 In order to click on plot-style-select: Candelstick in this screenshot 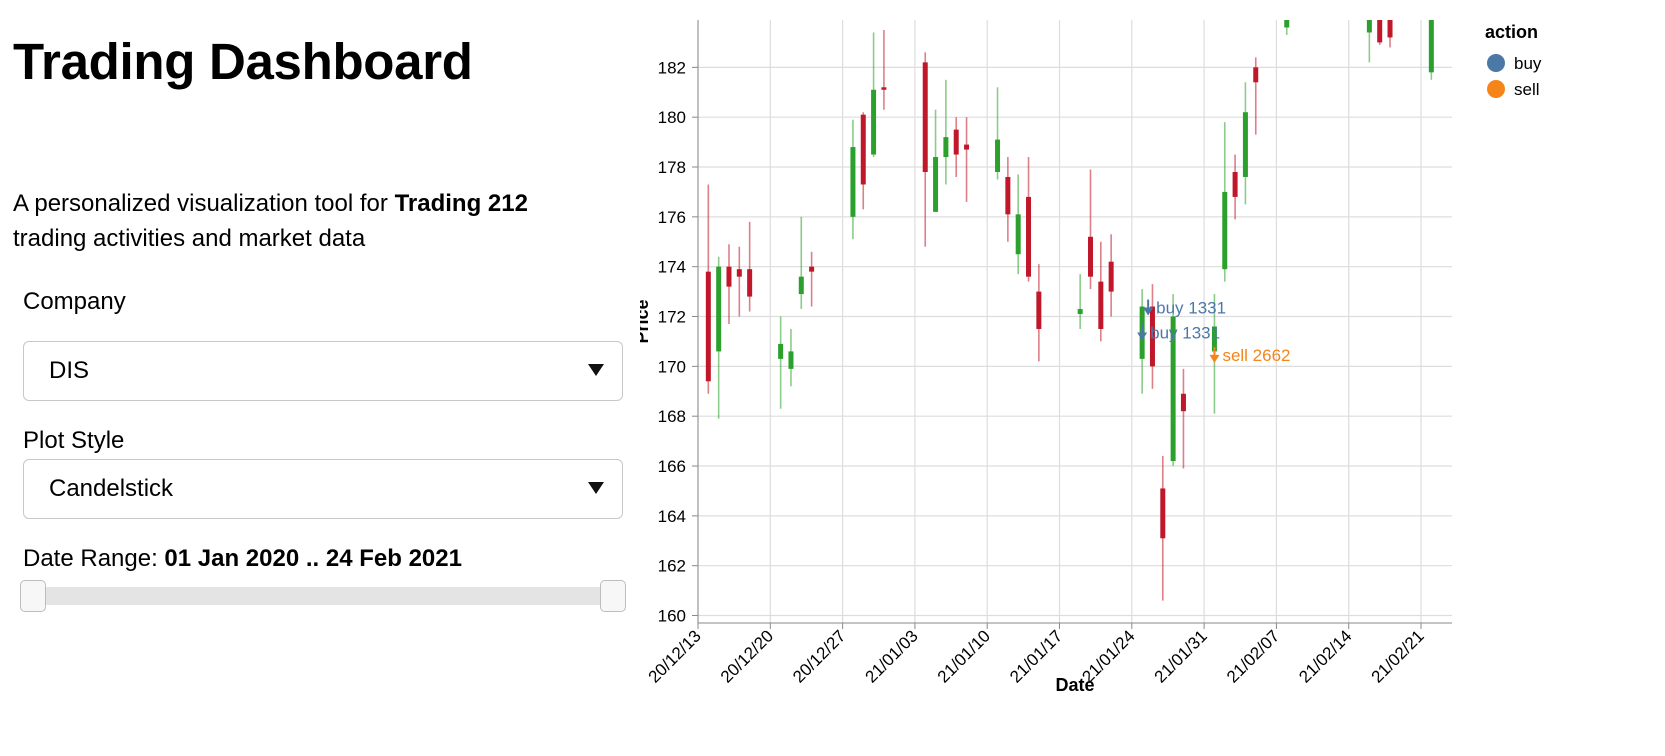, I will do `click(323, 489)`.